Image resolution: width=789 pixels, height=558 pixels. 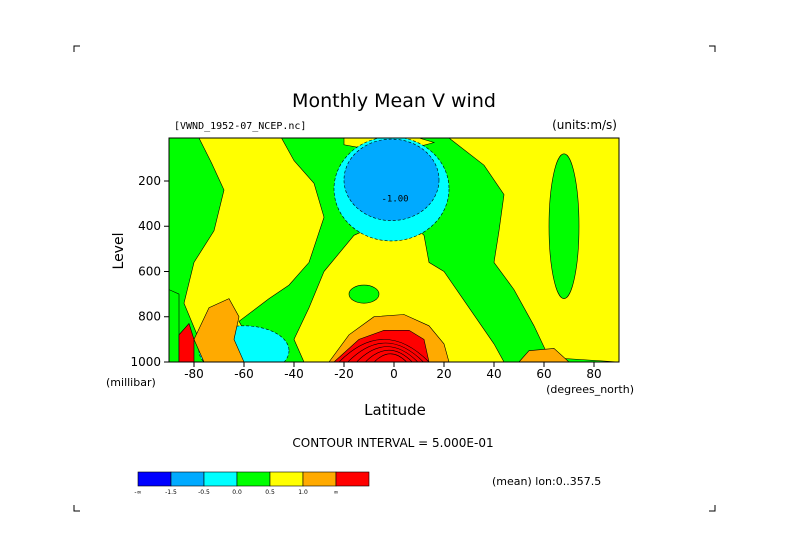 What do you see at coordinates (270, 492) in the screenshot?
I see `colorbar-label: 0.5` at bounding box center [270, 492].